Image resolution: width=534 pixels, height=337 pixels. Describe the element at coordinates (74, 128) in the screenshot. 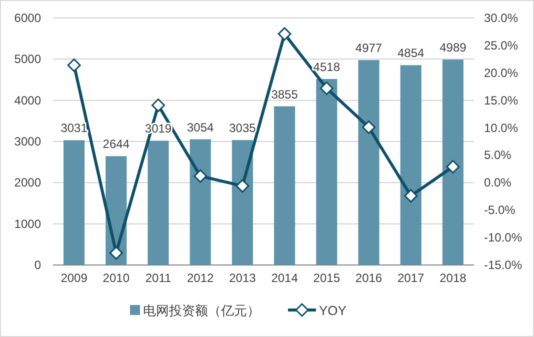

I see `data-label: 3031` at that location.